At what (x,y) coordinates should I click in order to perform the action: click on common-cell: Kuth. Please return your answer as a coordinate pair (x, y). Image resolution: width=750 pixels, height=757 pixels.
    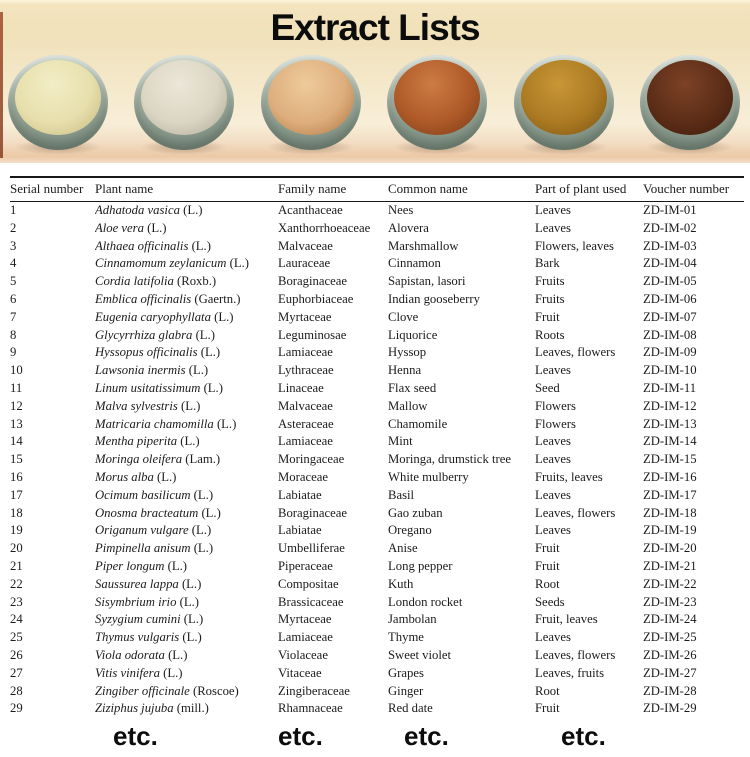
    Looking at the image, I should click on (401, 583).